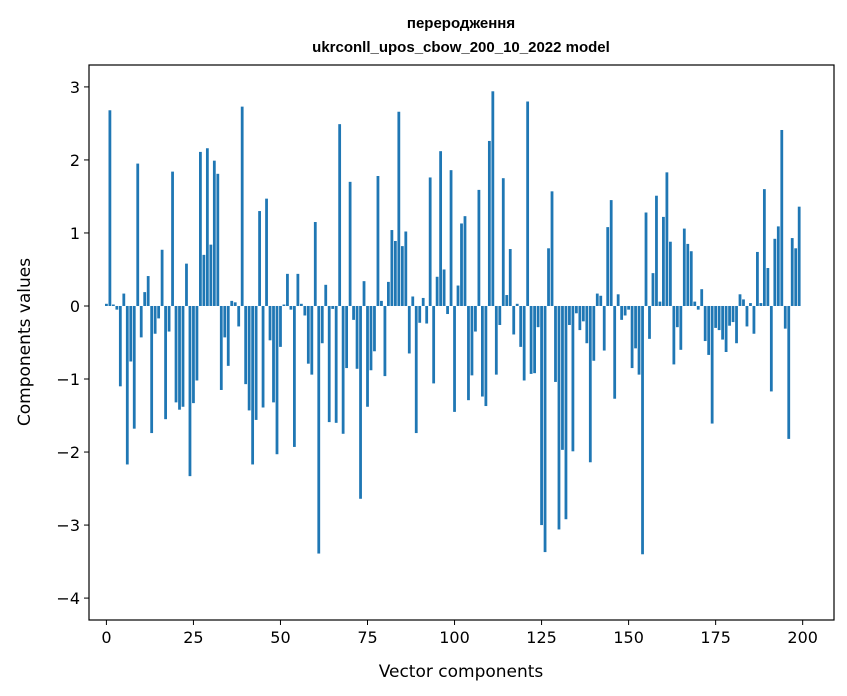 The height and width of the screenshot is (696, 847). I want to click on y-tick-label: 3, so click(75, 87).